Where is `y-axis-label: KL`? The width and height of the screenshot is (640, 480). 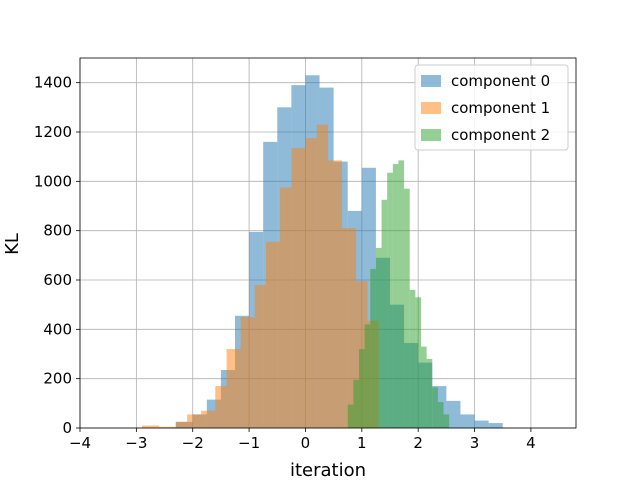
y-axis-label: KL is located at coordinates (12, 244).